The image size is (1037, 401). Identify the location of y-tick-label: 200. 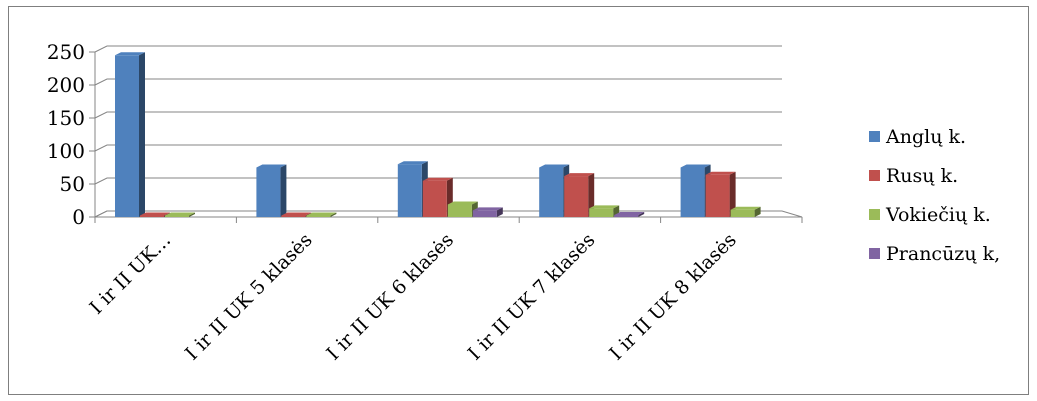
(66, 85).